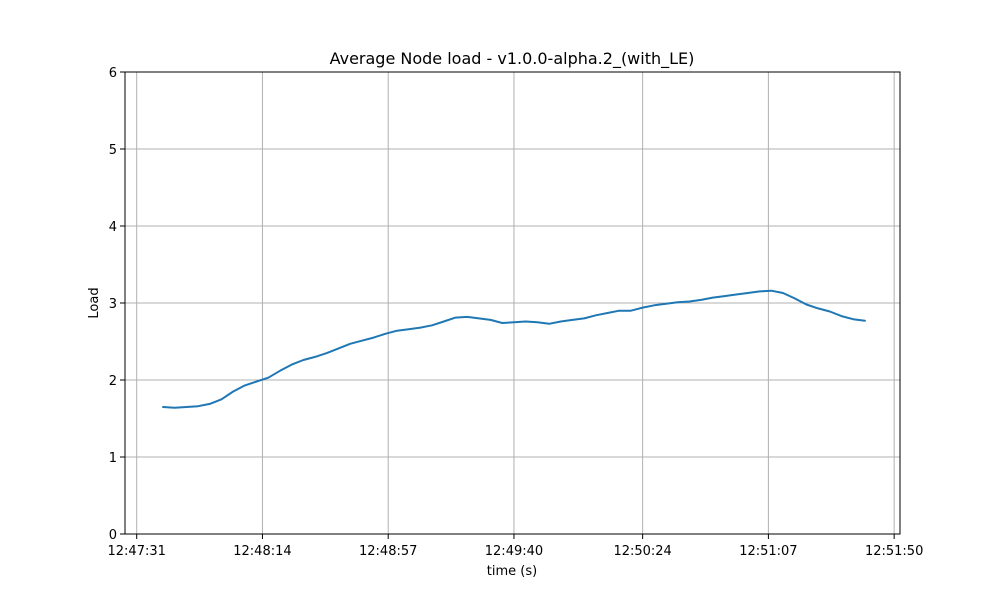 The width and height of the screenshot is (1000, 600). I want to click on y-axis-label: Load, so click(94, 302).